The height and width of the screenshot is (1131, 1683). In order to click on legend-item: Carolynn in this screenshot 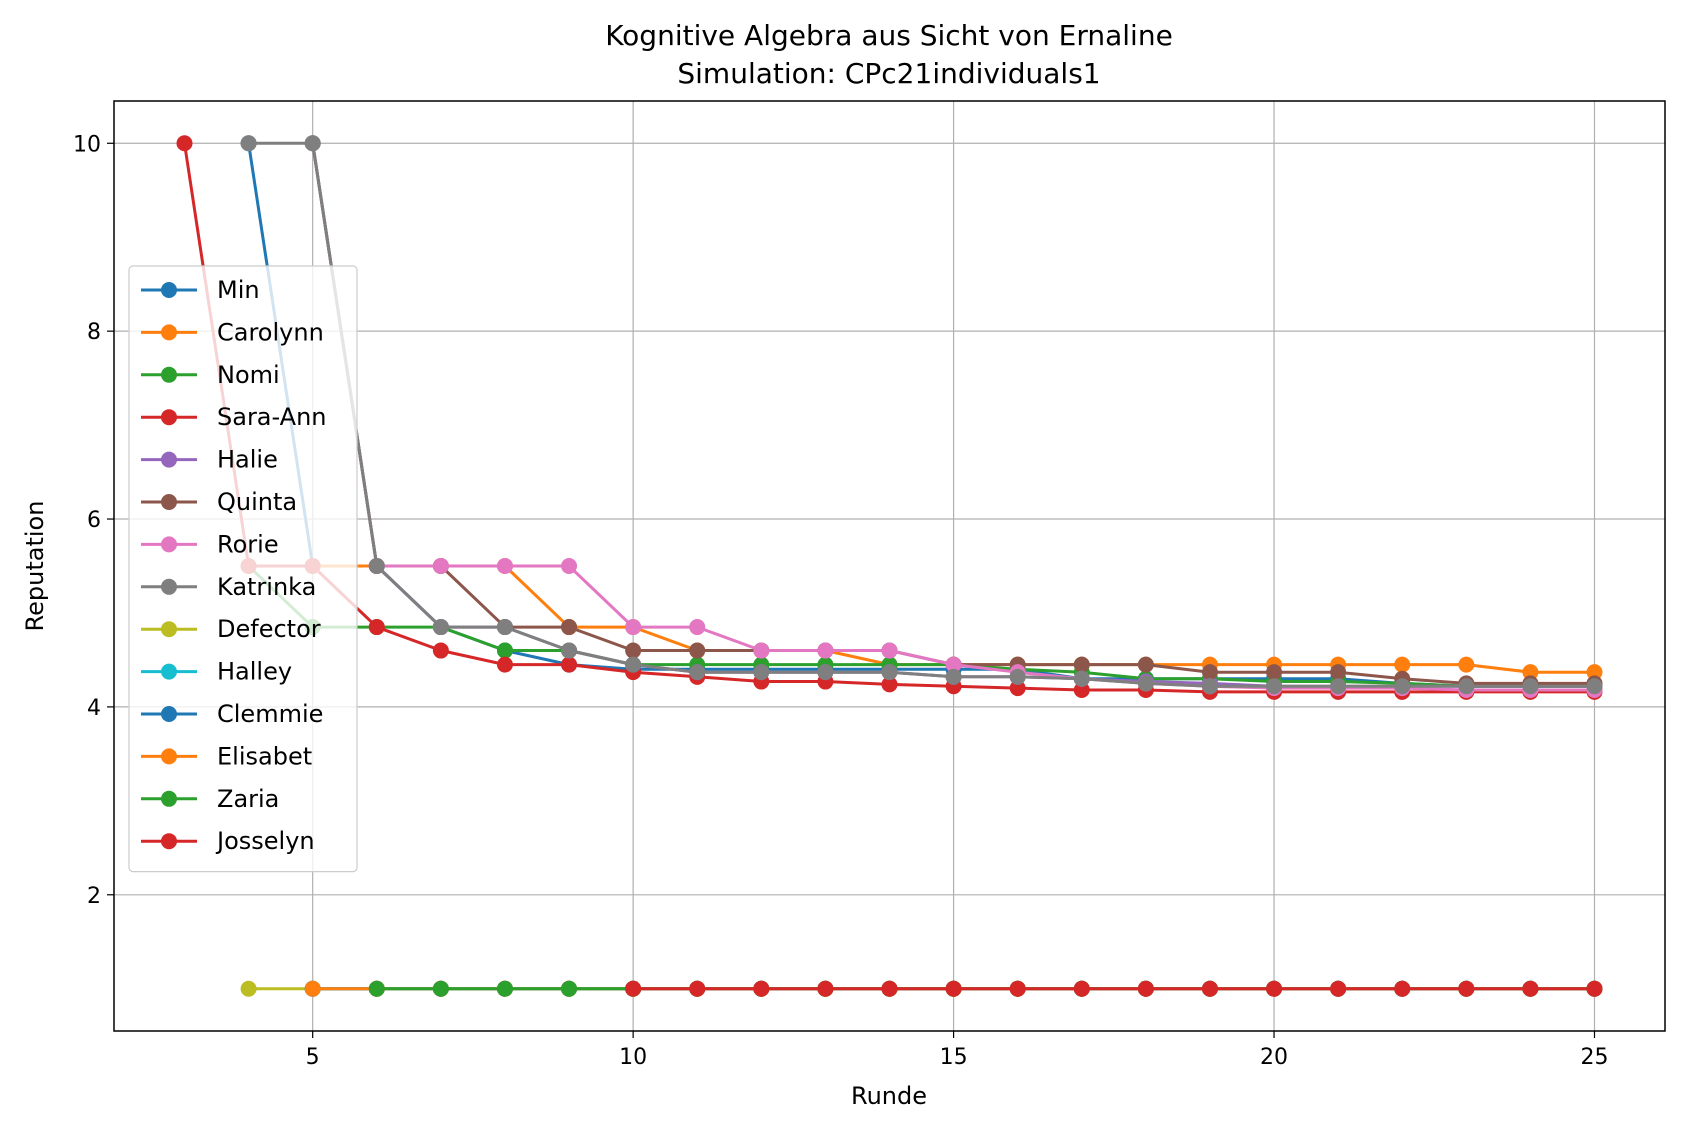, I will do `click(232, 332)`.